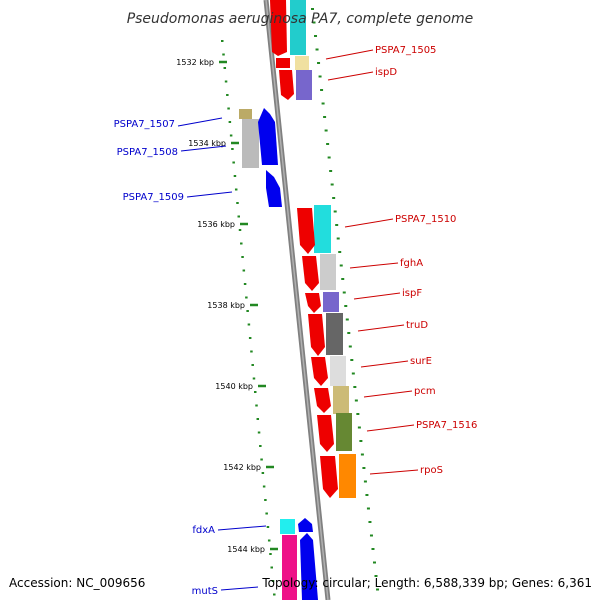 This screenshot has width=600, height=600. Describe the element at coordinates (207, 143) in the screenshot. I see `kbp-label: 1534 kbp` at that location.